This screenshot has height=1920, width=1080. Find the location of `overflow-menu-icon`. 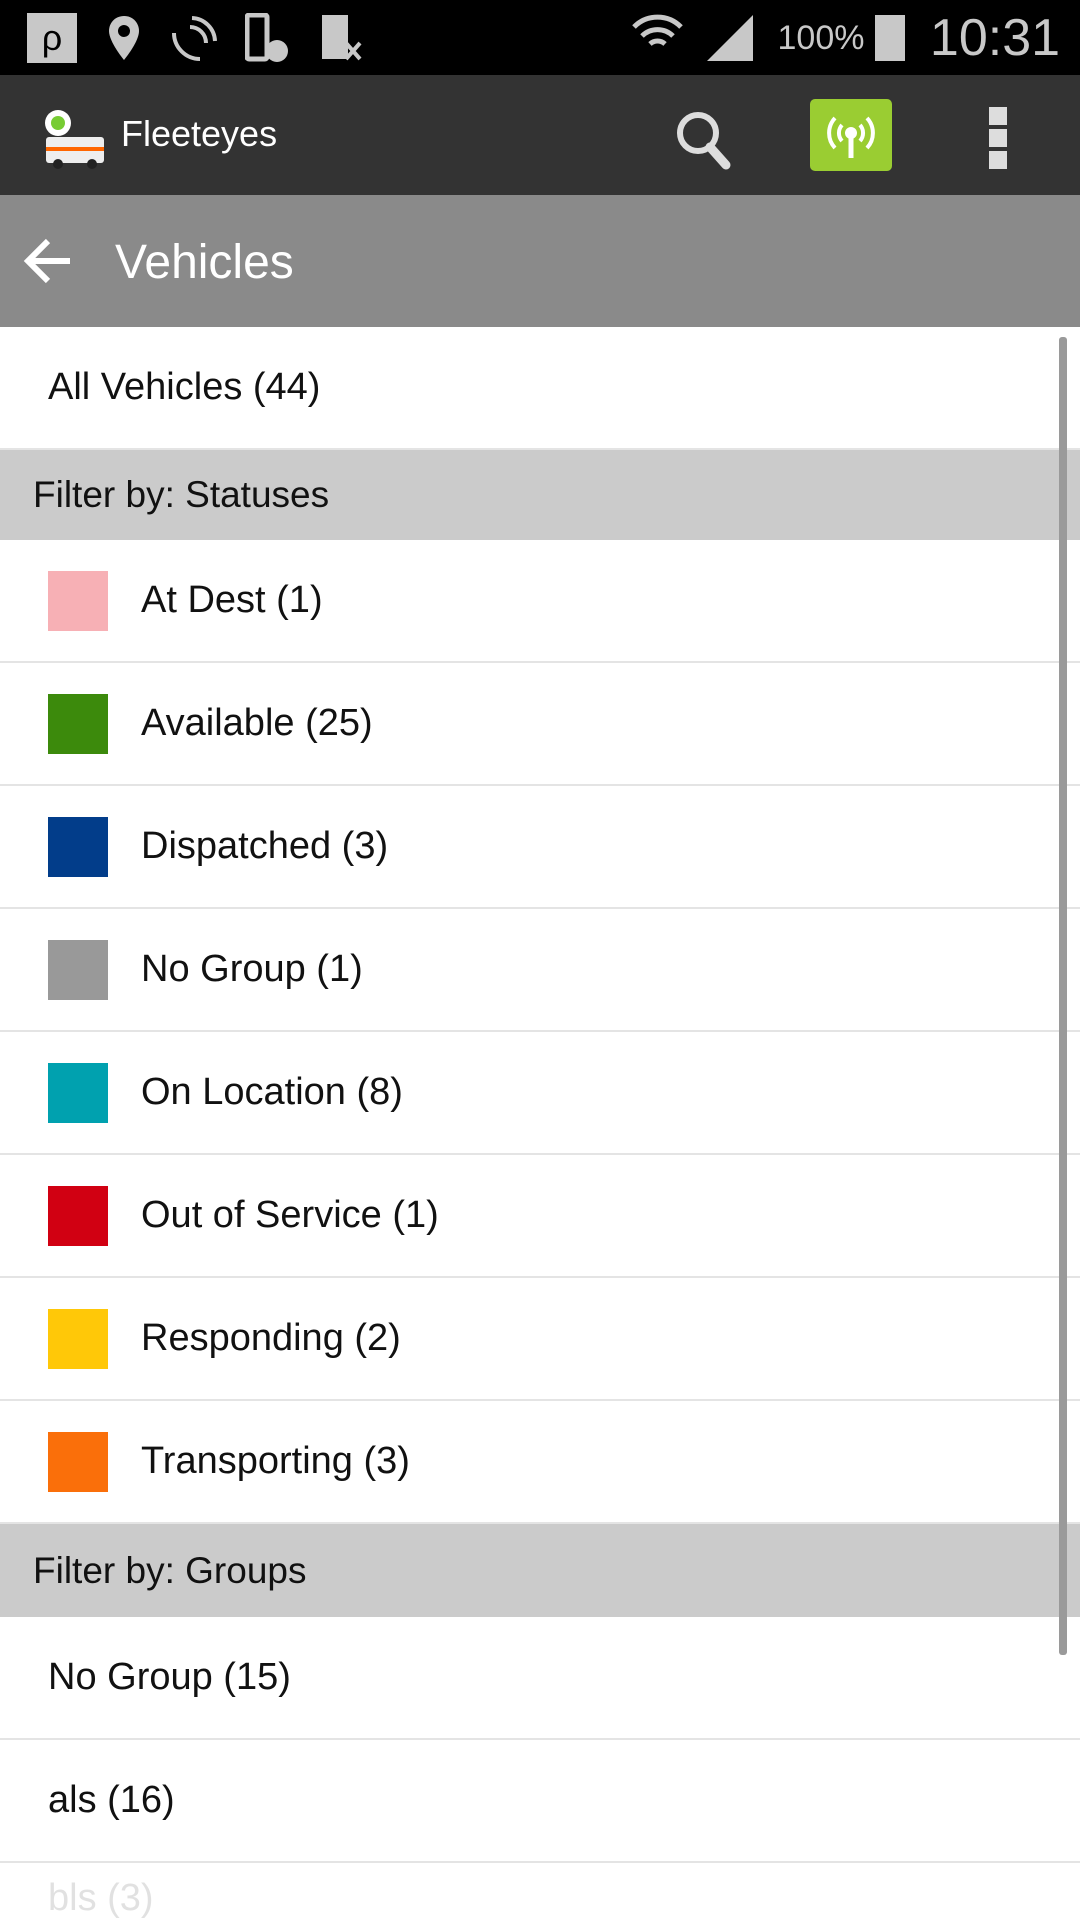

overflow-menu-icon is located at coordinates (998, 138).